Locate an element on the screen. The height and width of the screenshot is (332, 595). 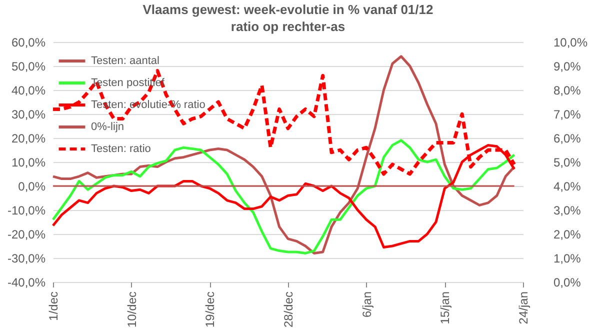
y-tick-label: -30,0% is located at coordinates (26, 259).